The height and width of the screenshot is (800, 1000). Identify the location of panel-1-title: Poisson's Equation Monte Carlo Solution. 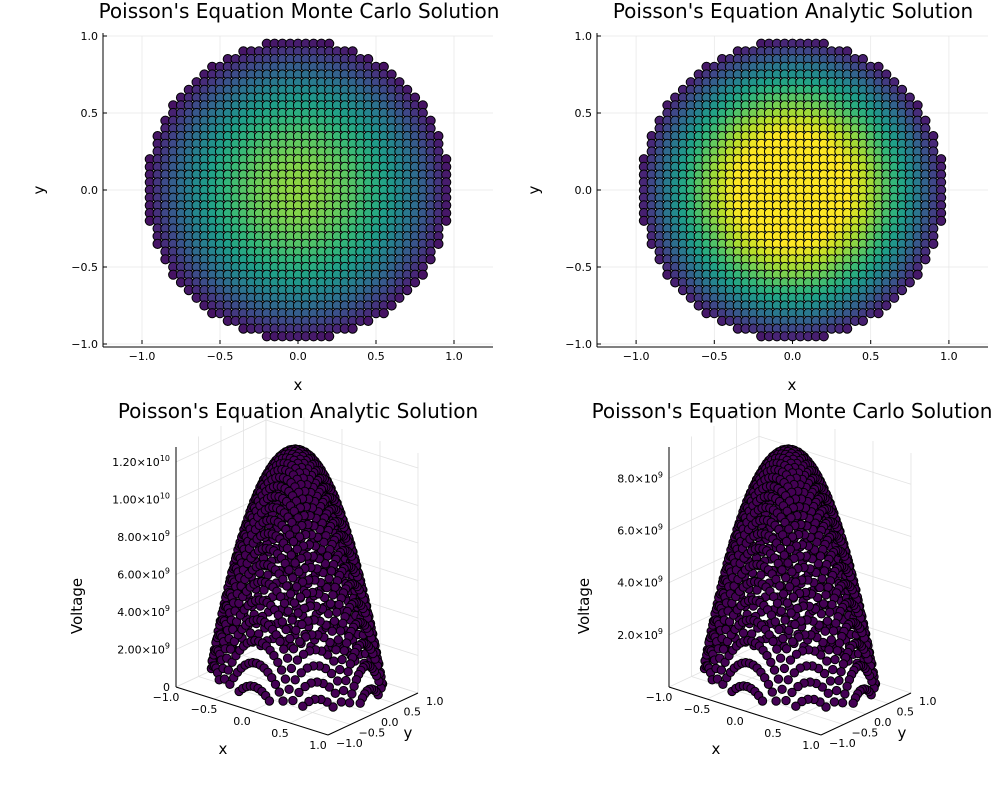
(299, 11).